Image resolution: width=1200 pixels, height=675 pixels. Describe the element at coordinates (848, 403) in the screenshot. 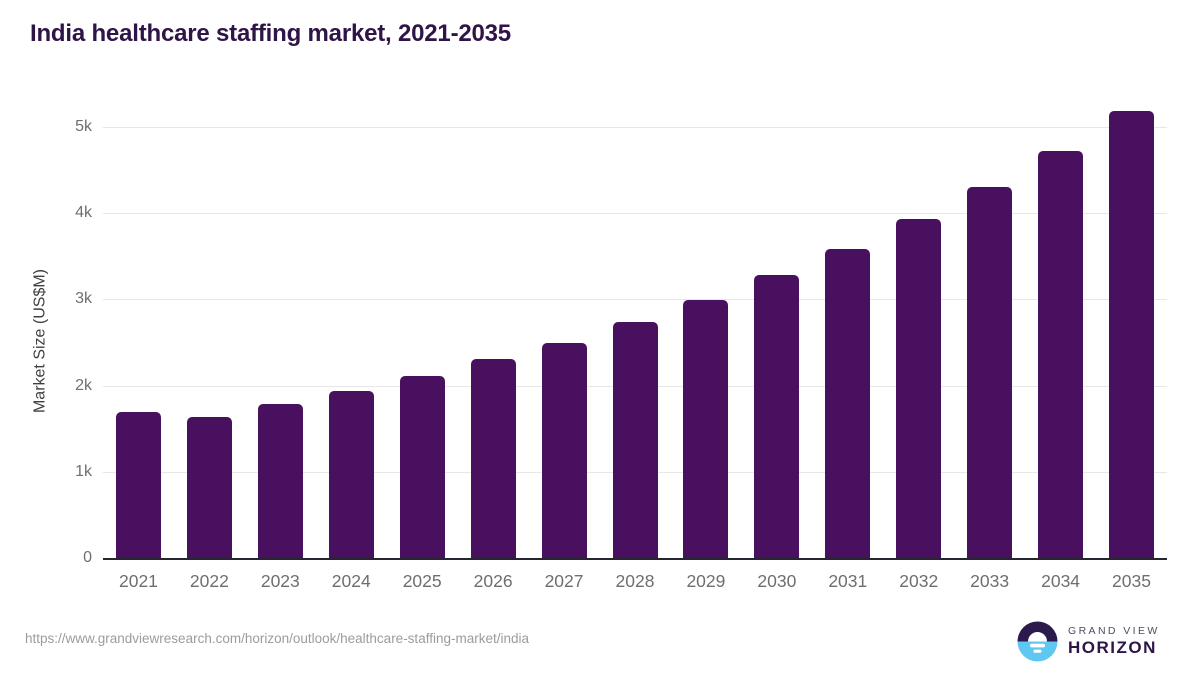

I see `bar-2031` at that location.